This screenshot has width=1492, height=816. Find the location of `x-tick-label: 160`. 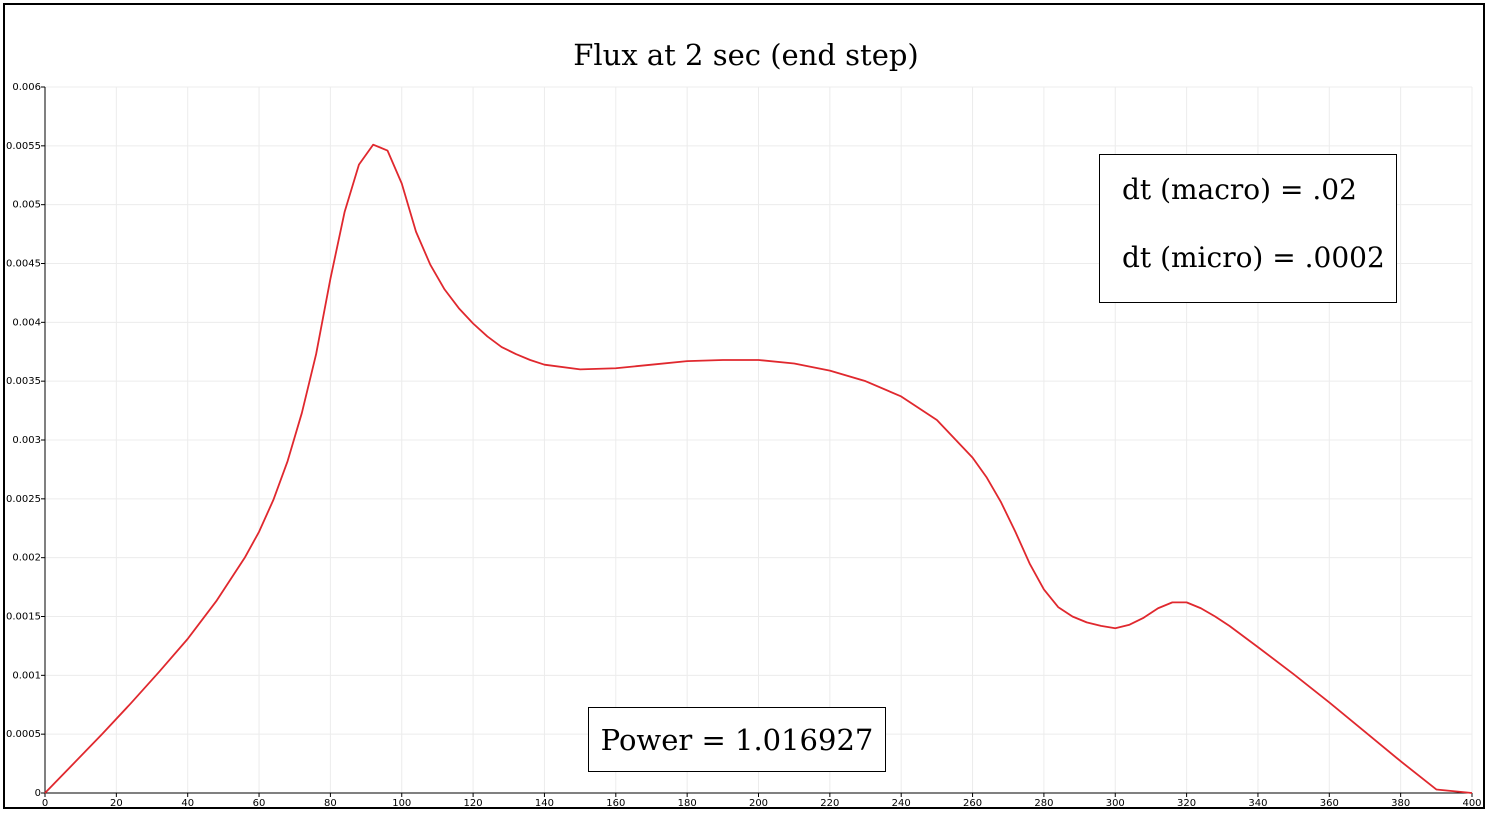

x-tick-label: 160 is located at coordinates (615, 803).